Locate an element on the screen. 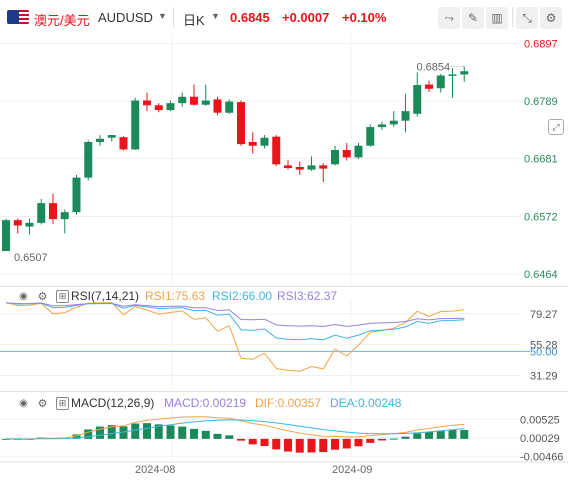 This screenshot has width=568, height=481. pencil-icon: ✎ is located at coordinates (473, 18).